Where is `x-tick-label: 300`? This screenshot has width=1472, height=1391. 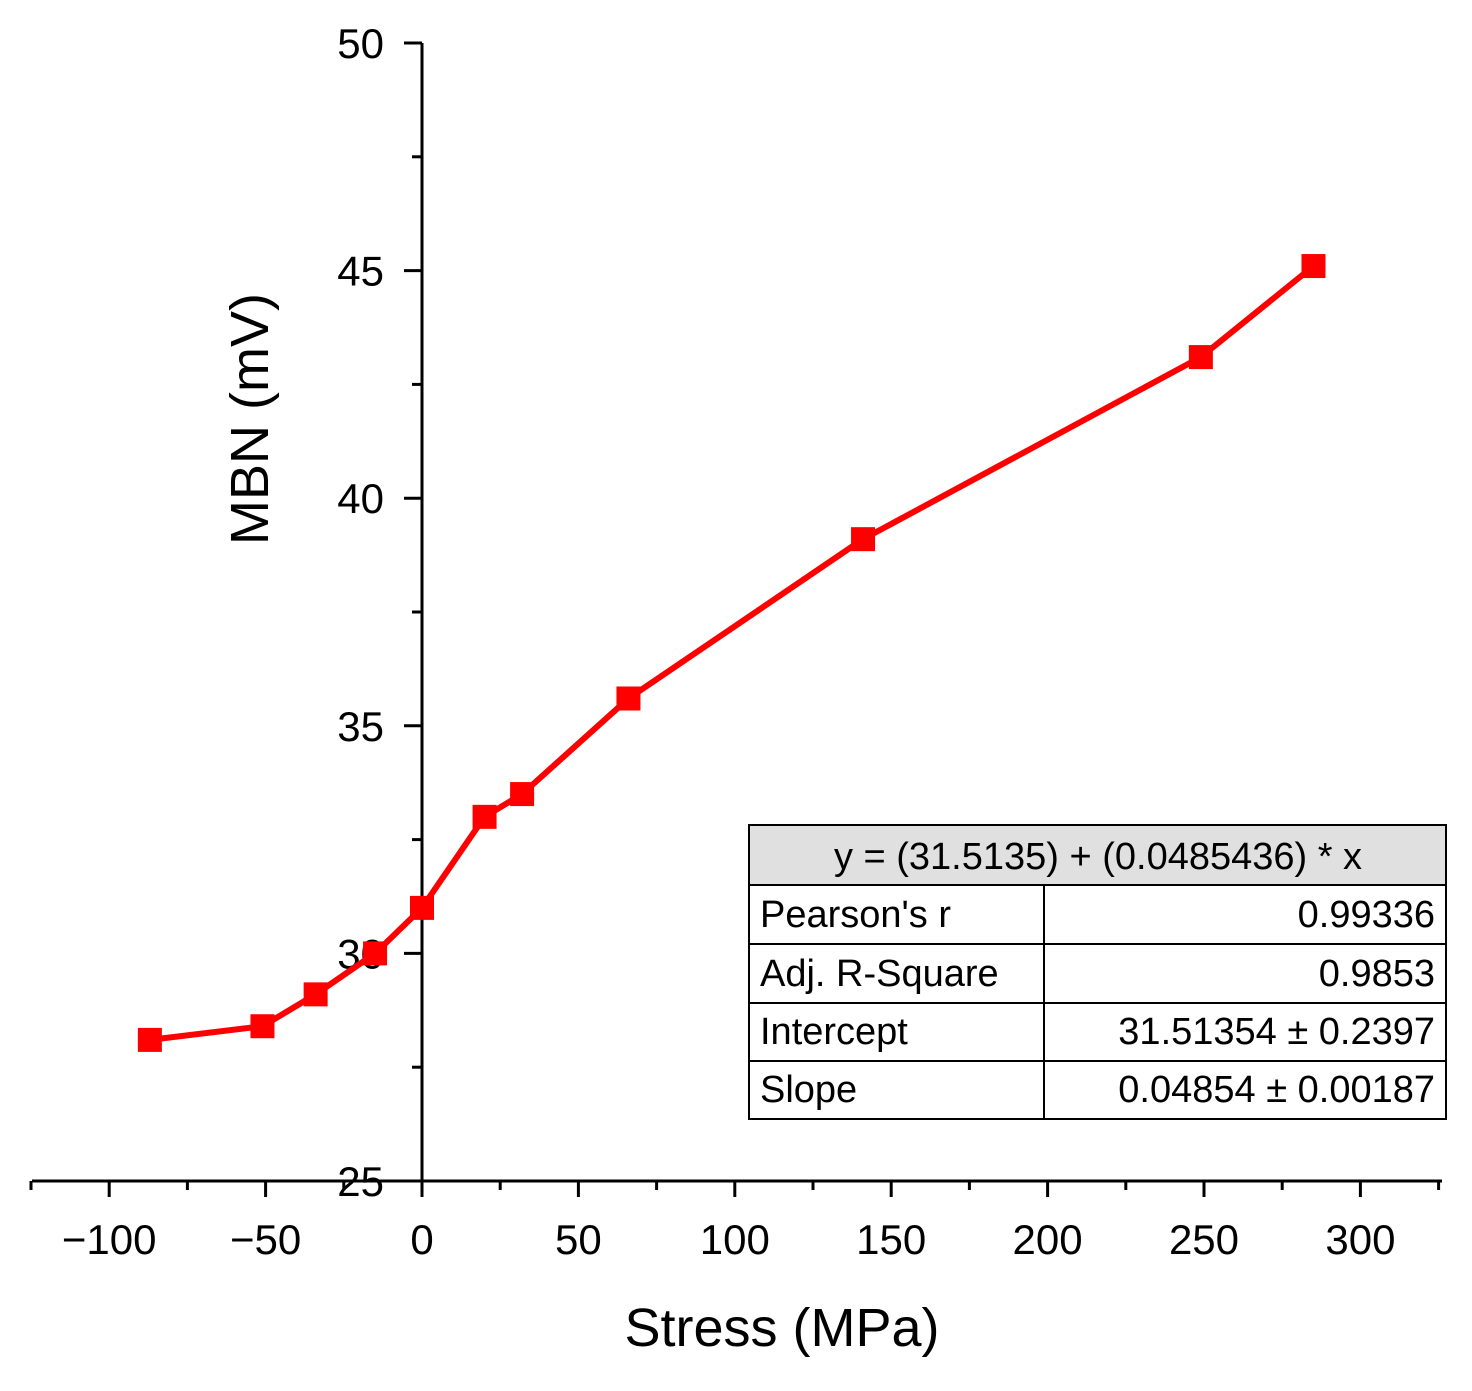 x-tick-label: 300 is located at coordinates (1360, 1239).